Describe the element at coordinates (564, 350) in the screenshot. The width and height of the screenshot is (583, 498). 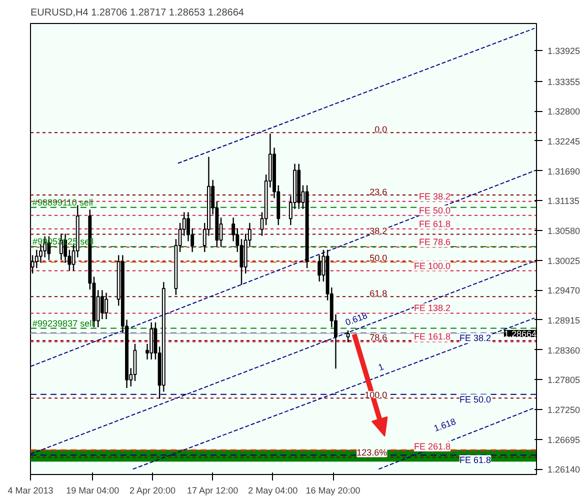
I see `y-tick-label: 1.28360` at that location.